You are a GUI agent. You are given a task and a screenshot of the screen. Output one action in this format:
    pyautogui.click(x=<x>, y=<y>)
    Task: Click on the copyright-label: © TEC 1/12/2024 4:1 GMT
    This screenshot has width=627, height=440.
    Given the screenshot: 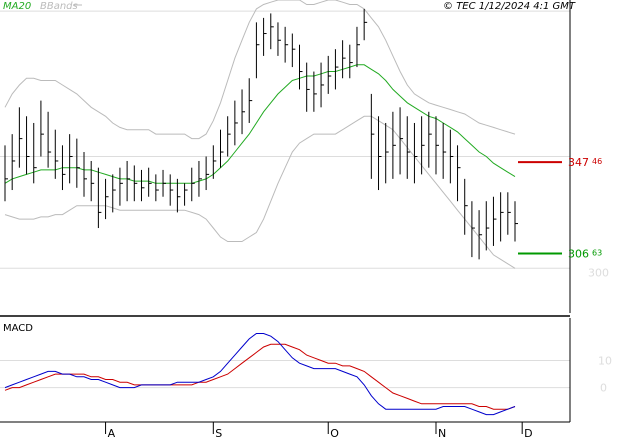 What is the action you would take?
    pyautogui.click(x=509, y=6)
    